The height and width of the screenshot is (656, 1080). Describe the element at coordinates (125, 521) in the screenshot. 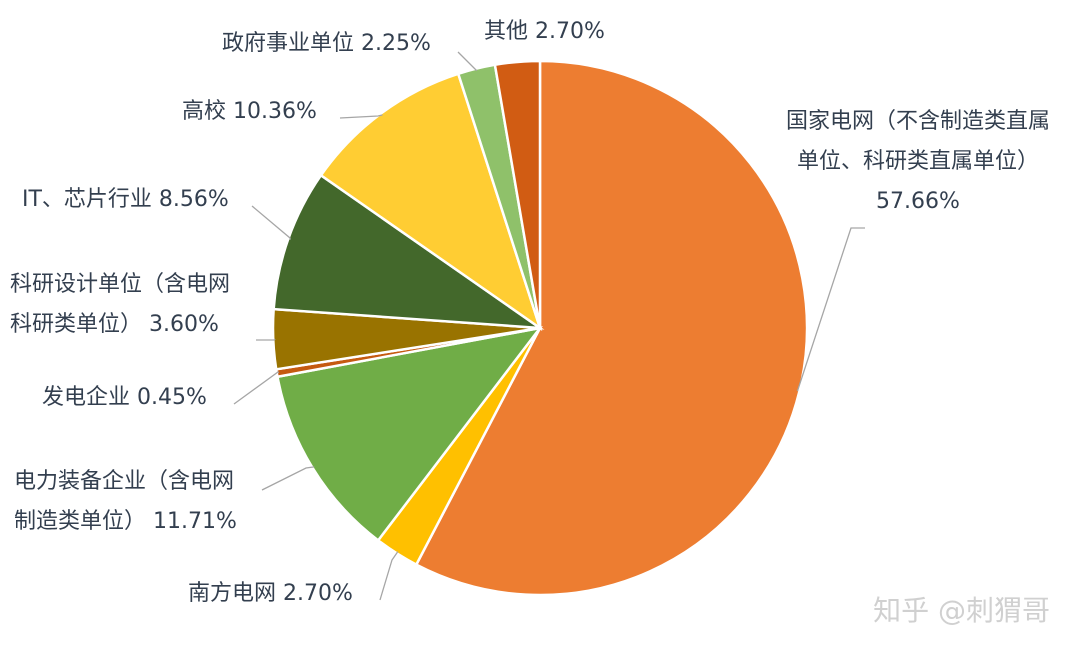

I see `slice-label-2-line-1: 制造类单位） 11.71%` at that location.